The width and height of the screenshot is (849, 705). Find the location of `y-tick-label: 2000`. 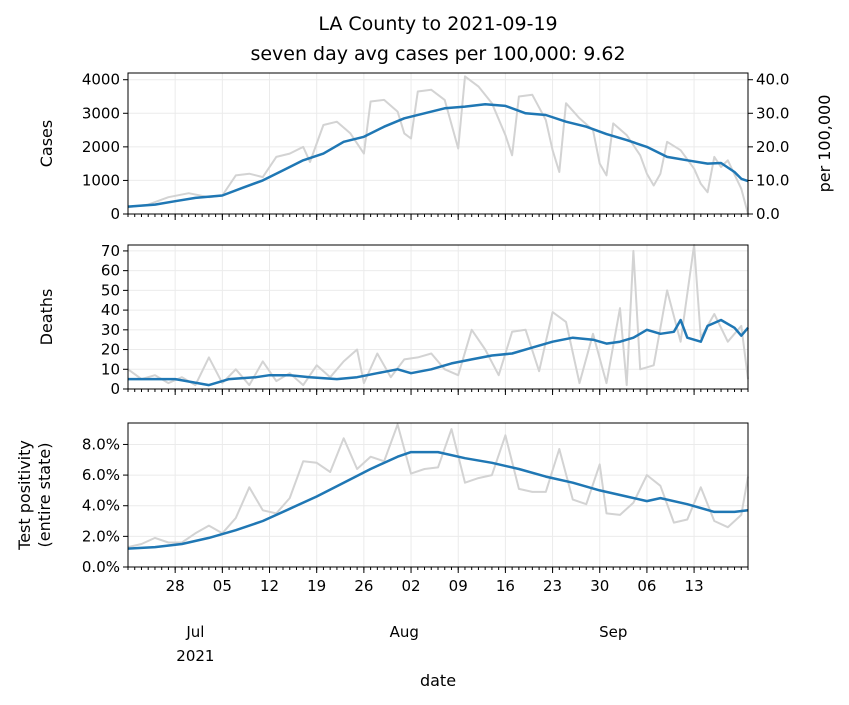

y-tick-label: 2000 is located at coordinates (101, 147).